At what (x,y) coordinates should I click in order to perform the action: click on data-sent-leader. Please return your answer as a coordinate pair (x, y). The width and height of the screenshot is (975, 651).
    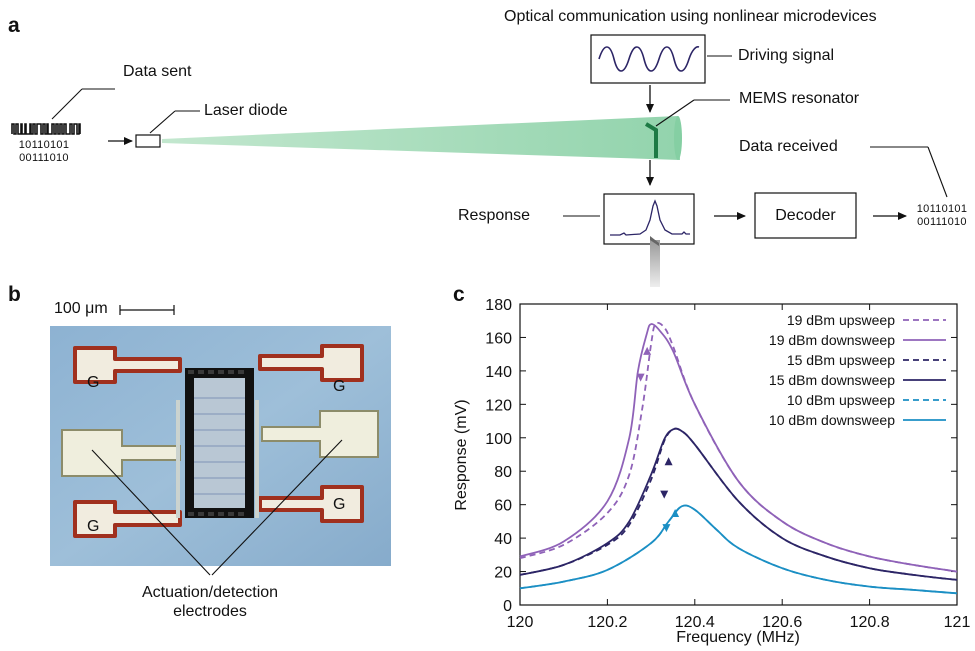
    Looking at the image, I should click on (67, 104).